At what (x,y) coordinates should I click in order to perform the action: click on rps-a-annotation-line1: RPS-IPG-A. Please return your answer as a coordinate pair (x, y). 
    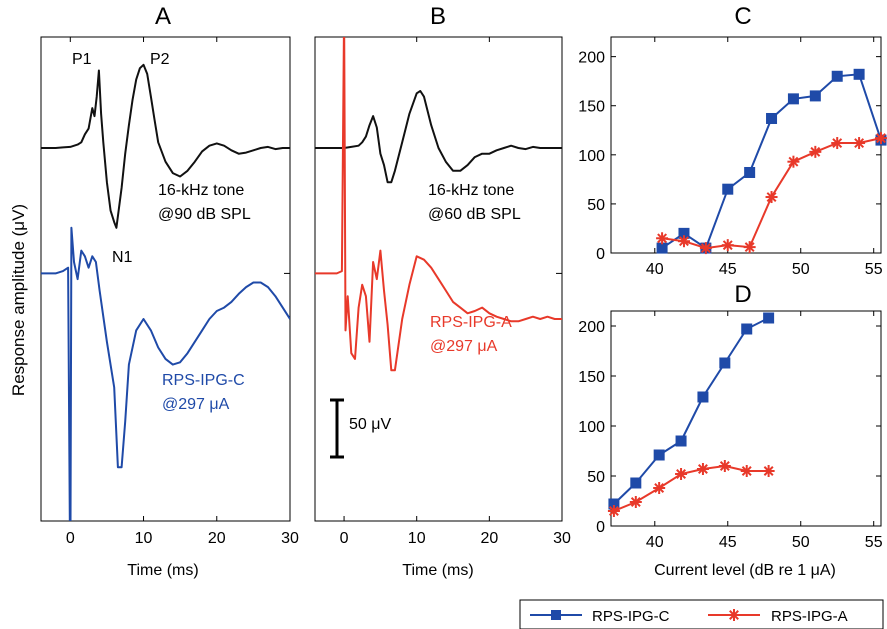
    Looking at the image, I should click on (471, 322).